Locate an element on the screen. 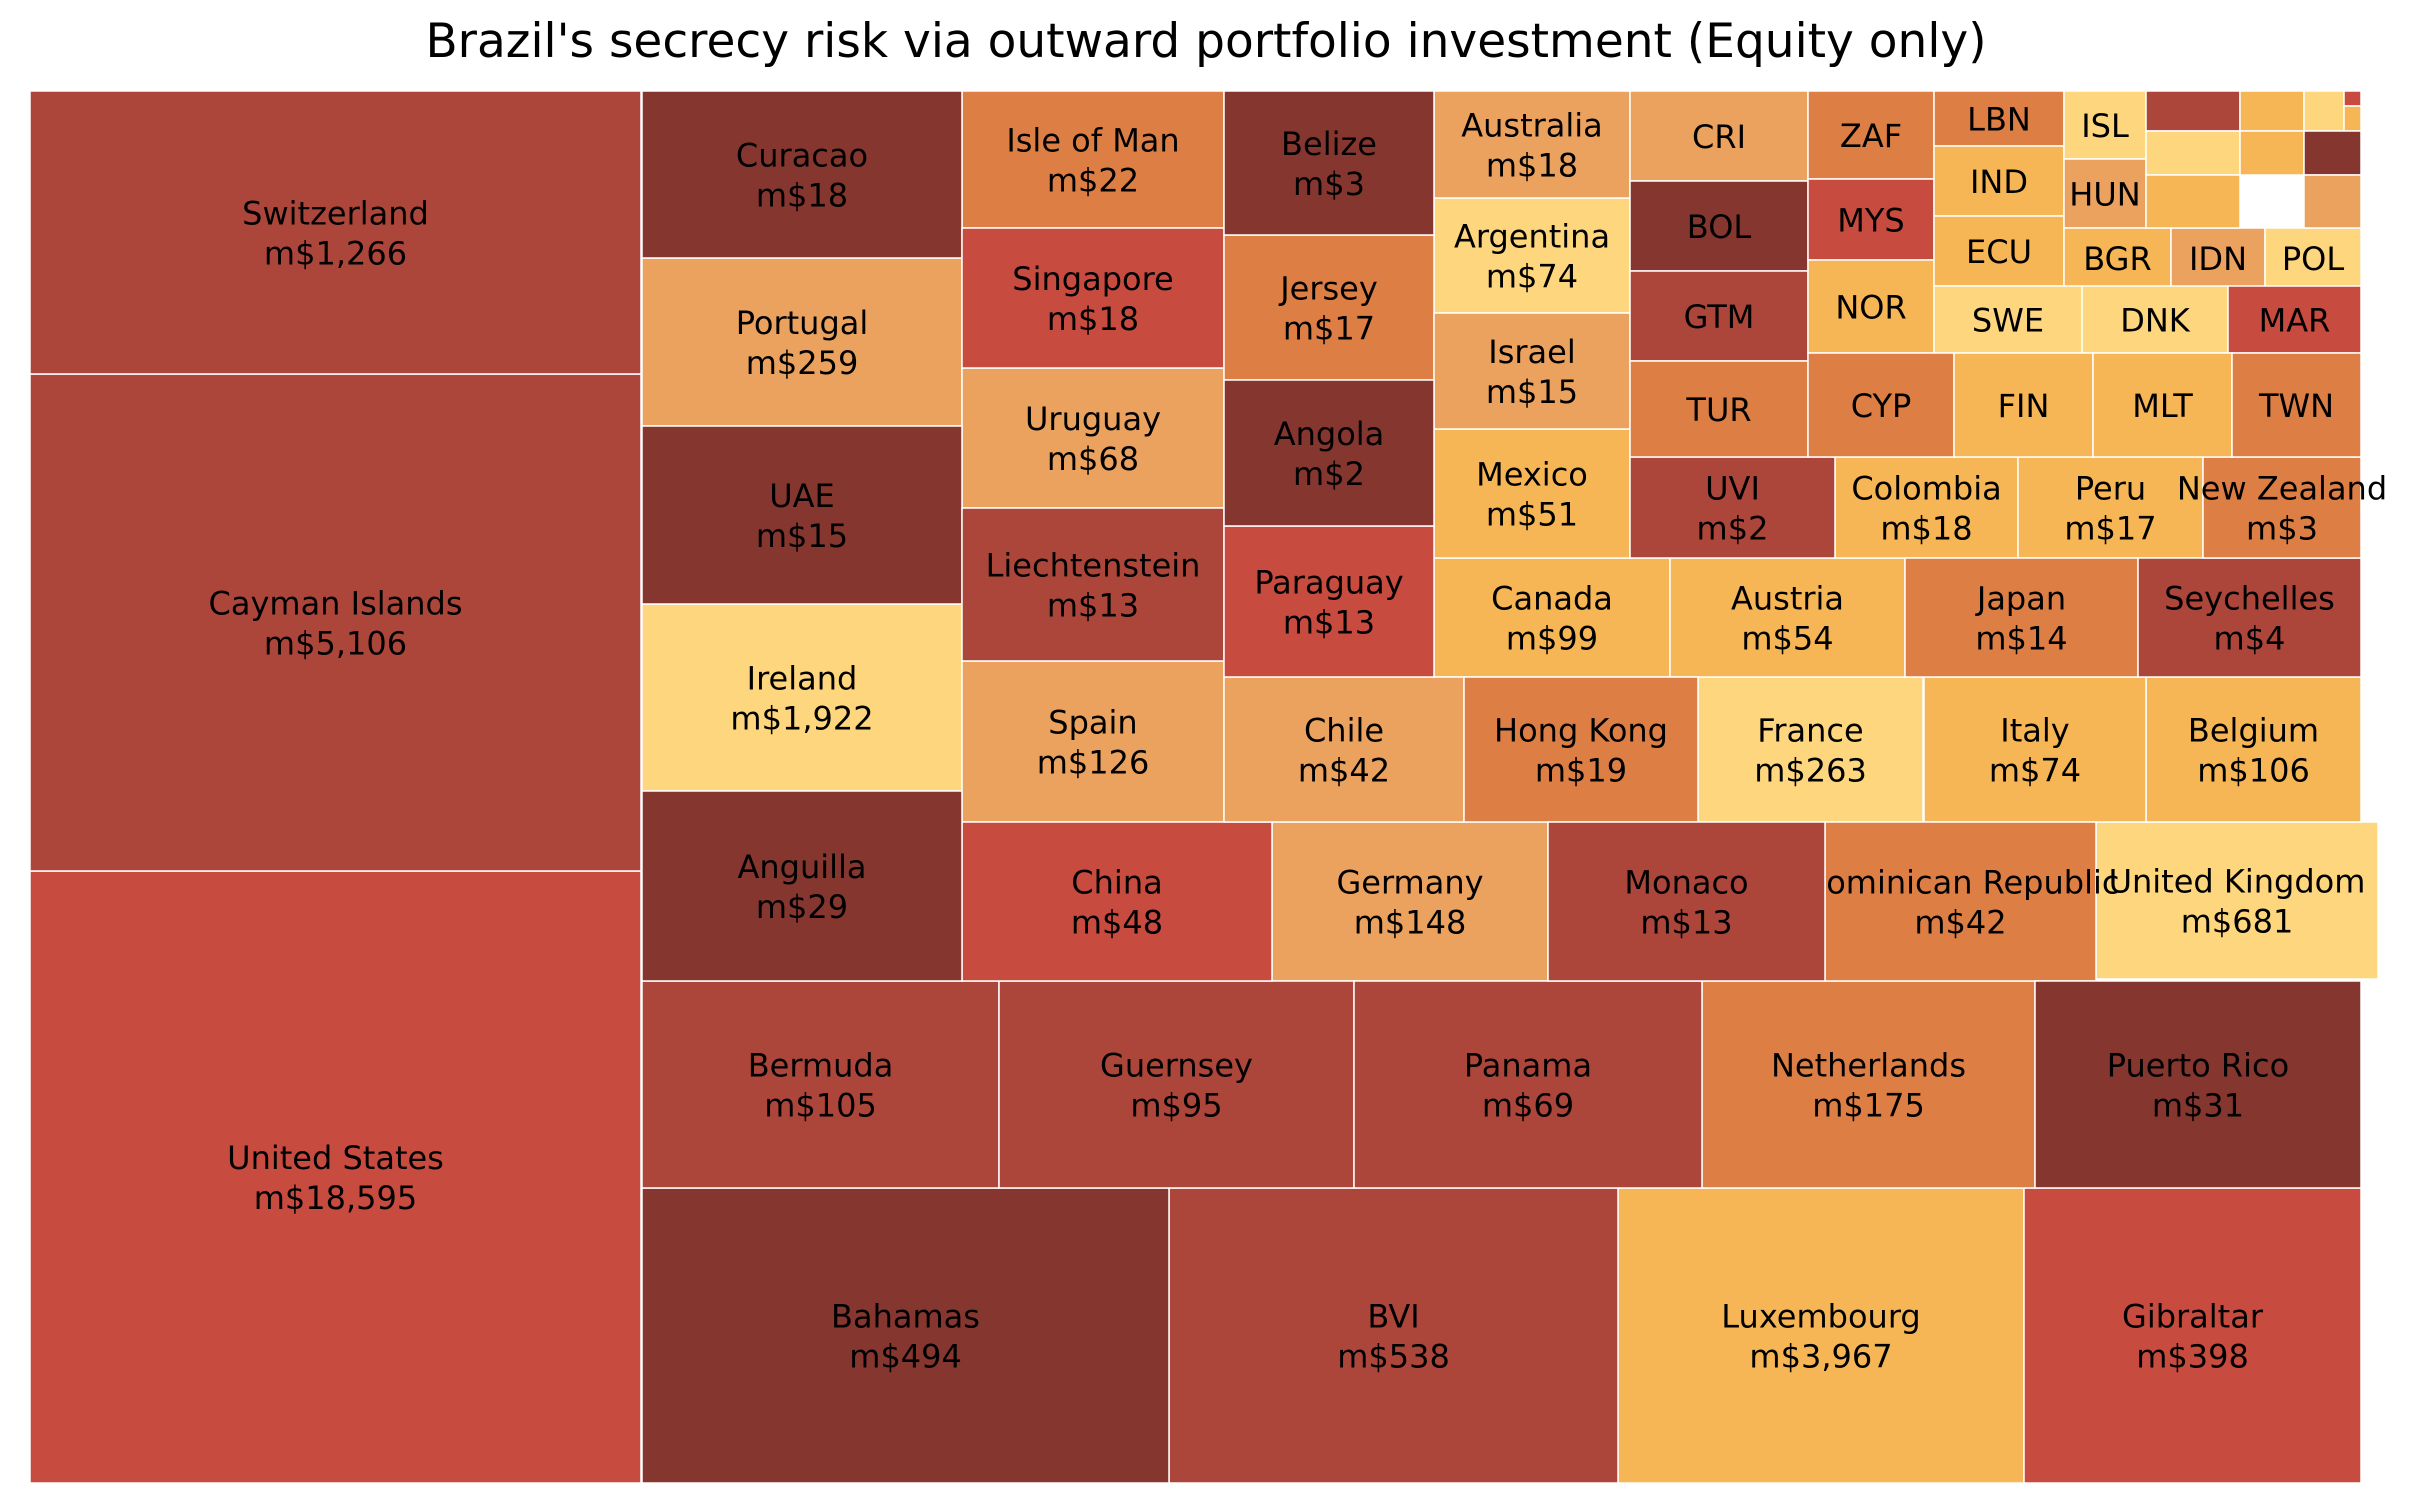 This screenshot has width=2412, height=1509. tile-label: ECU is located at coordinates (1999, 252).